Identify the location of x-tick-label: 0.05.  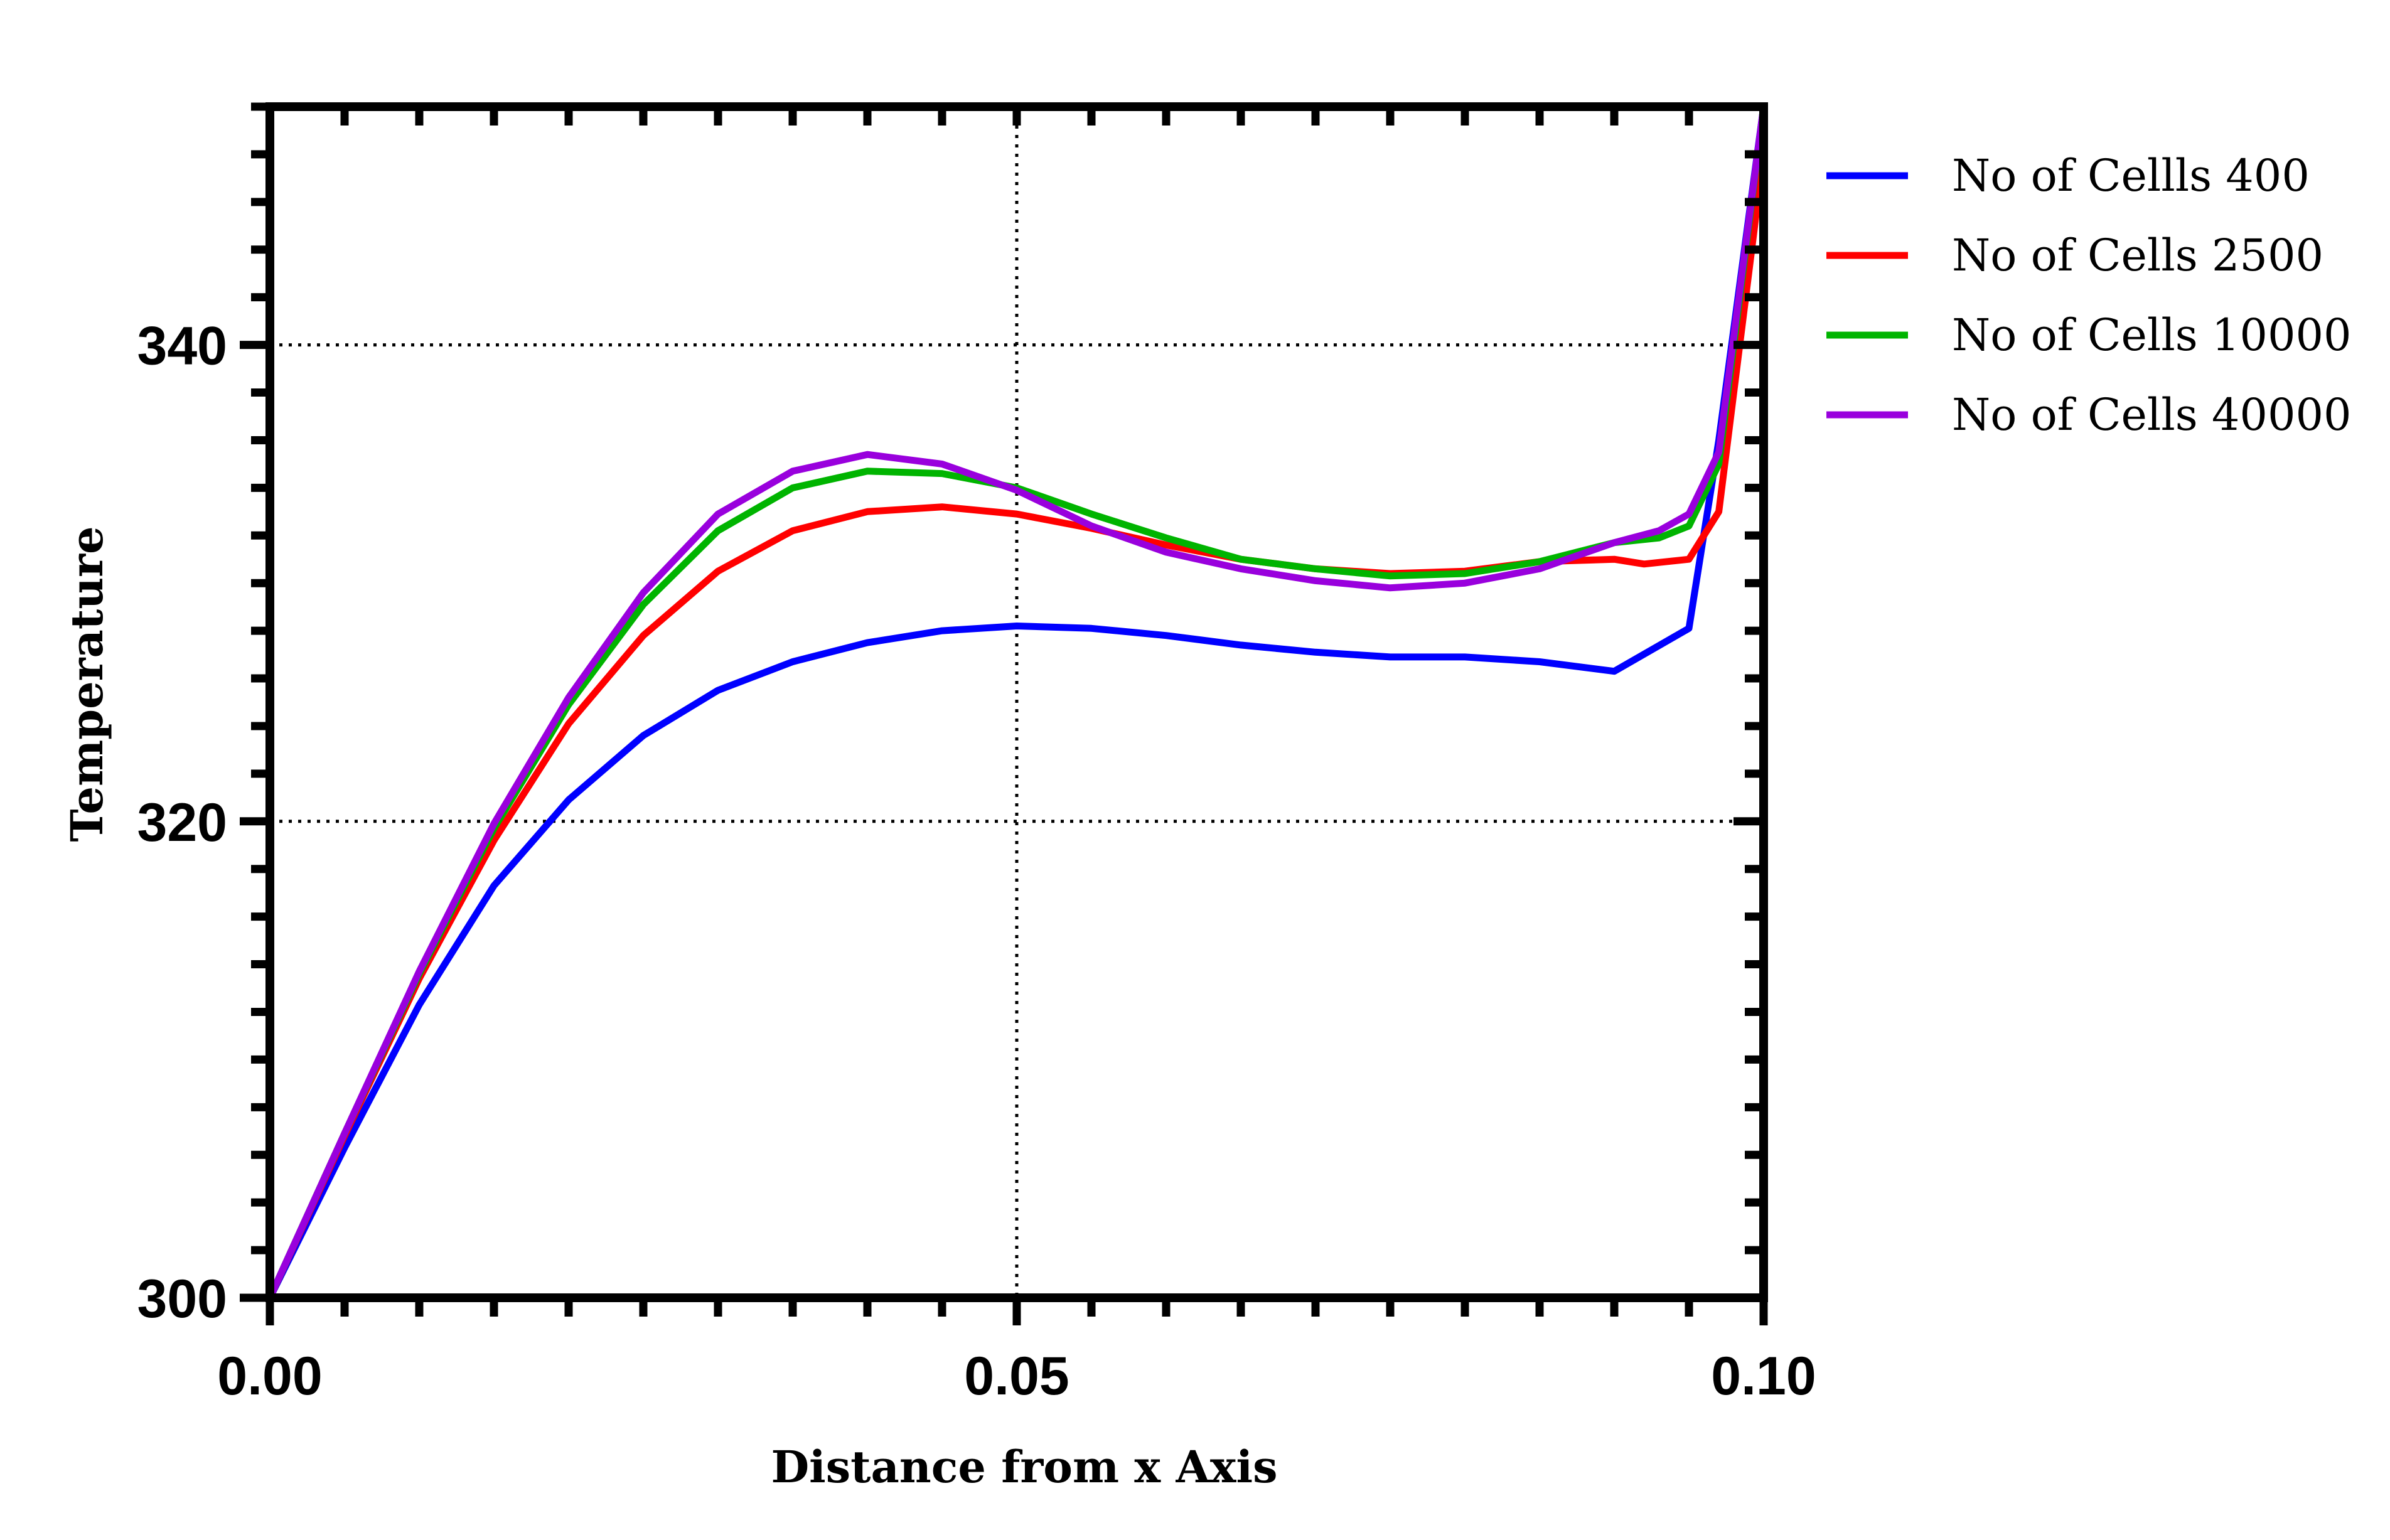
(1016, 1376).